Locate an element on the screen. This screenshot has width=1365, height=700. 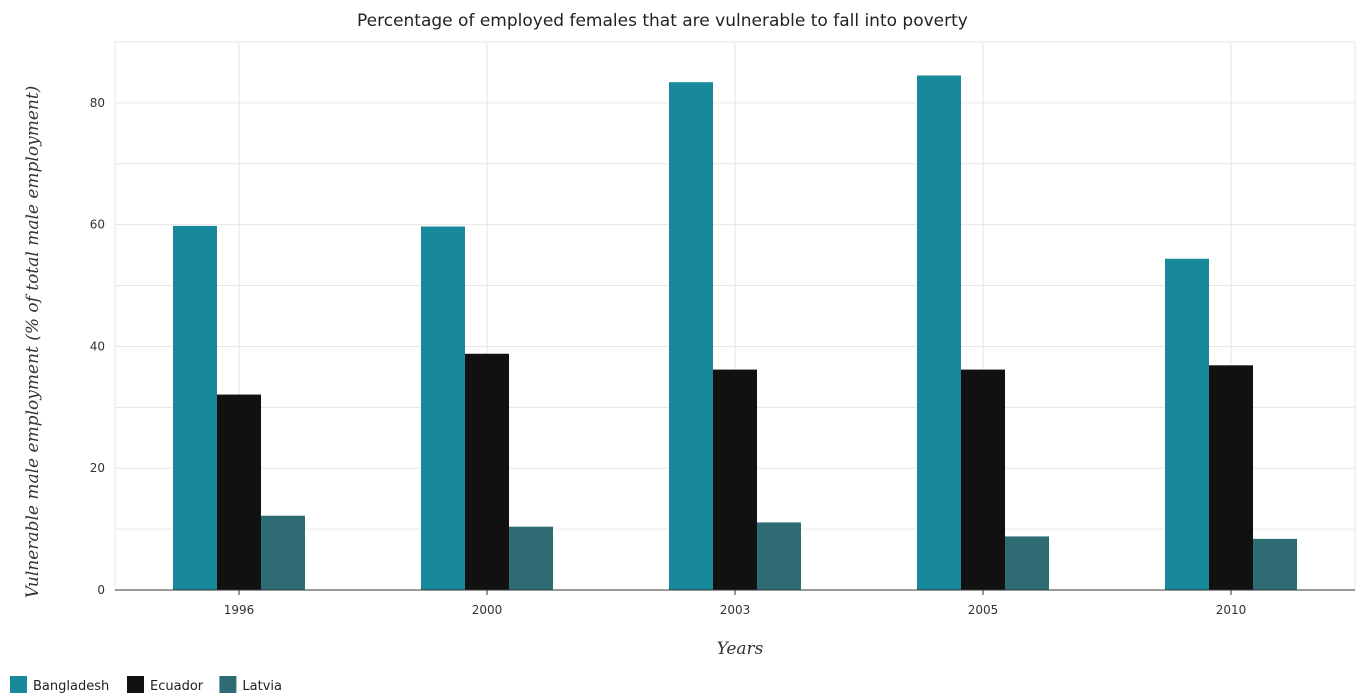
legend-swatch-bangladesh is located at coordinates (18, 684).